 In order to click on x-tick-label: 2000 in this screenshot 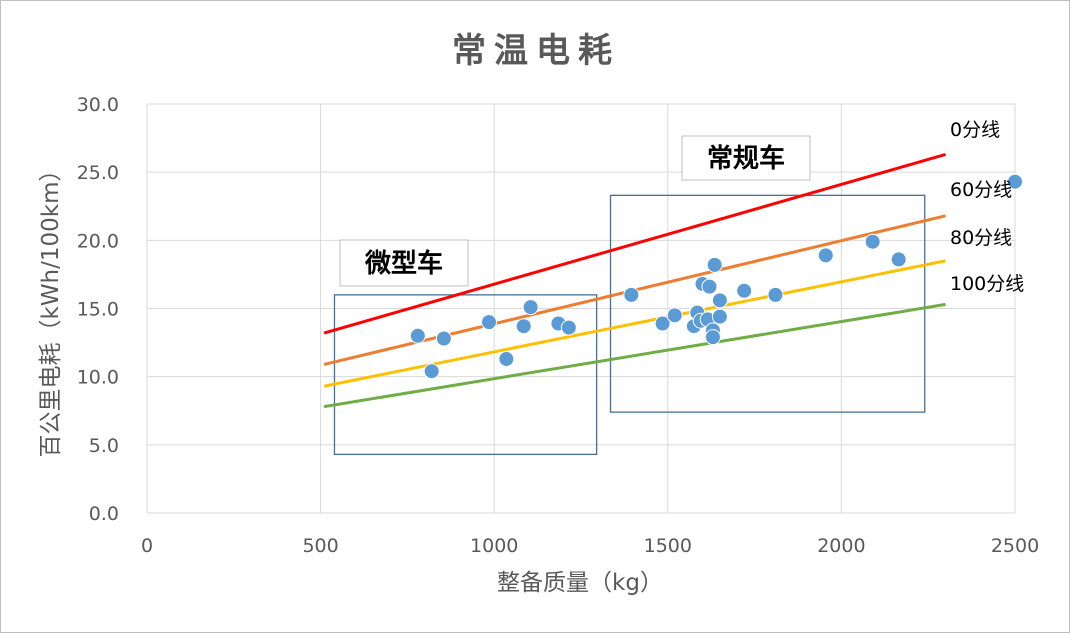, I will do `click(841, 546)`.